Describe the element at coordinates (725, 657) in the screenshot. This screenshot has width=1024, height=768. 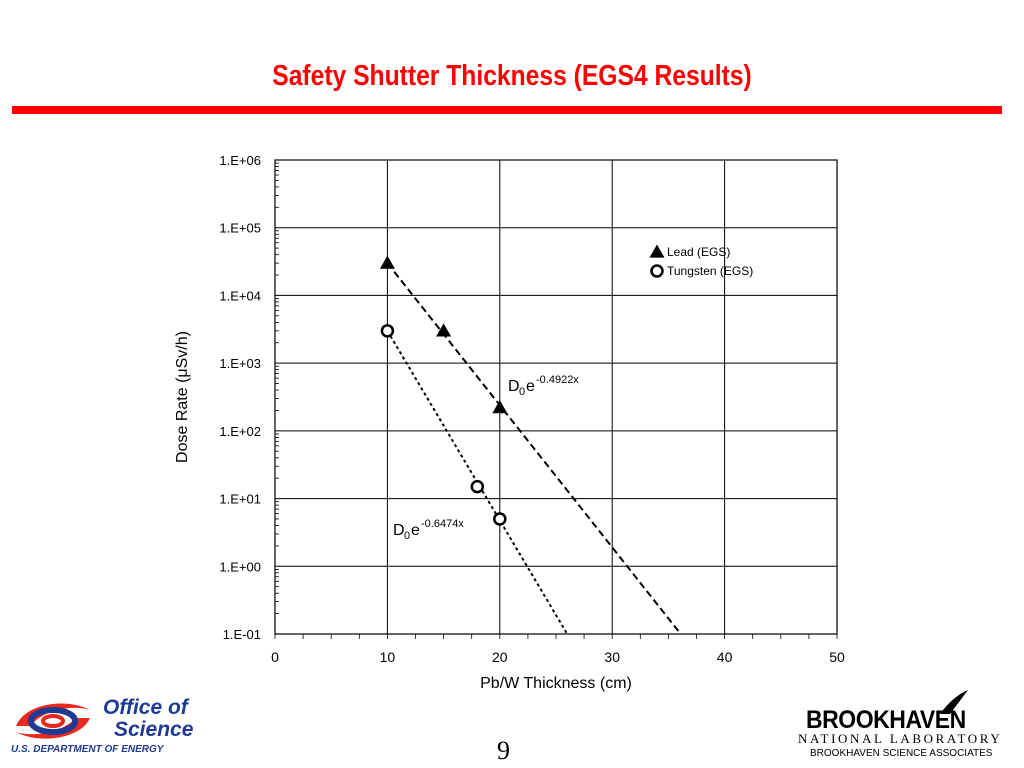
I see `x-tick-label: 40` at that location.